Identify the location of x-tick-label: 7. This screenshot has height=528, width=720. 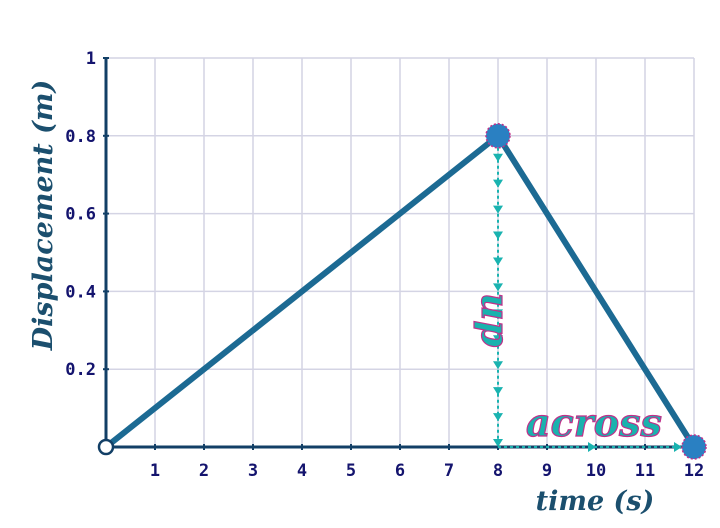
(449, 471).